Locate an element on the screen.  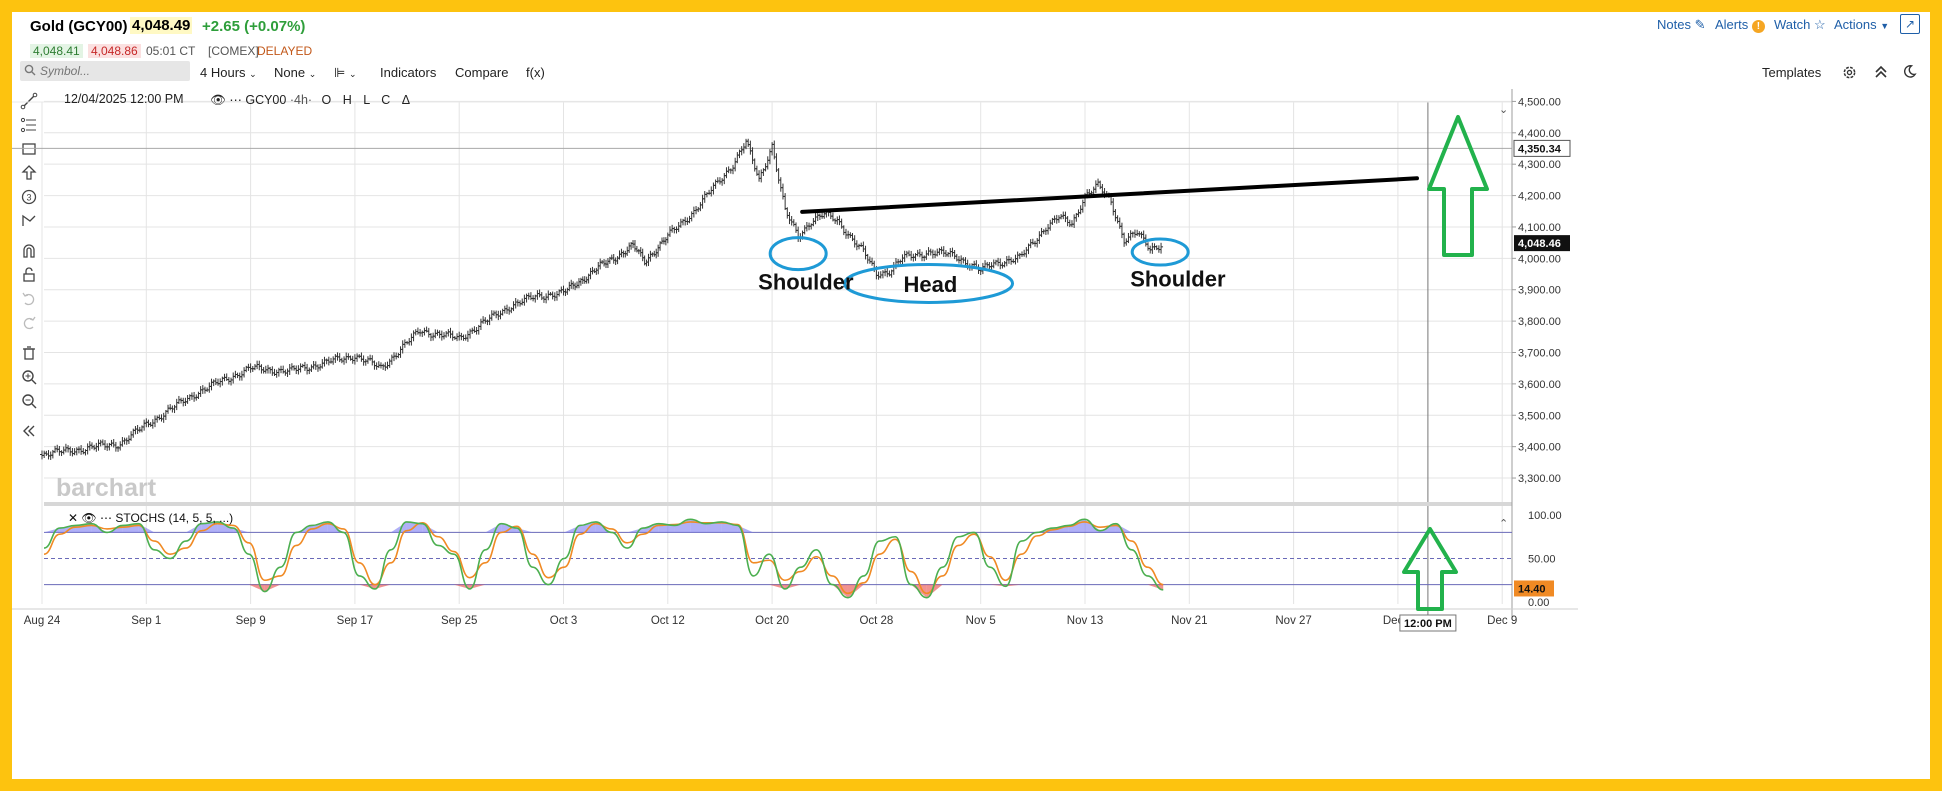
star-icon: ☆ is located at coordinates (1819, 24).